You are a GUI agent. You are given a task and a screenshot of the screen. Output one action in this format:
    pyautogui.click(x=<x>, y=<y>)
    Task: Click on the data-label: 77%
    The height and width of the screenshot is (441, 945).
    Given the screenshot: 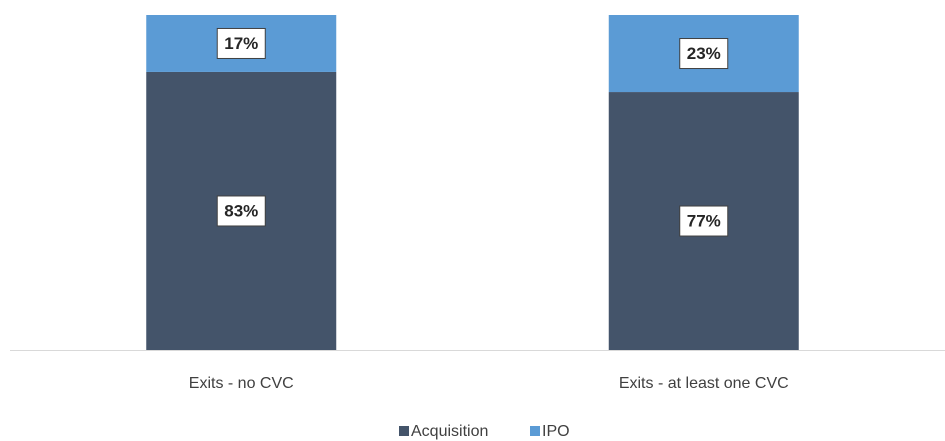 What is the action you would take?
    pyautogui.click(x=704, y=221)
    